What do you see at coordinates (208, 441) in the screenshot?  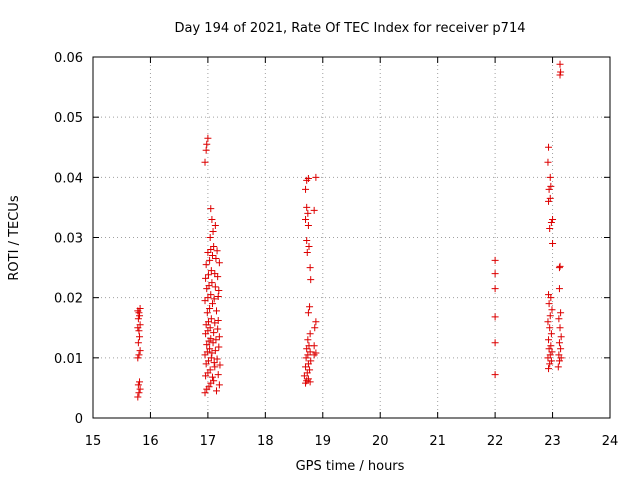 I see `x-tick-label: 17` at bounding box center [208, 441].